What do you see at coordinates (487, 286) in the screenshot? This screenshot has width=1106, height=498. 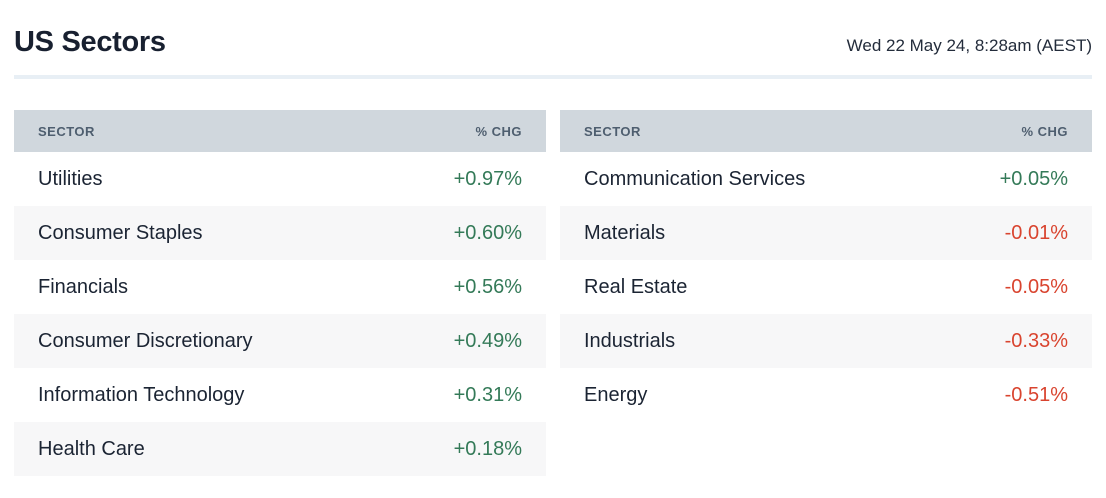 I see `percent-change-value: +0.56%` at bounding box center [487, 286].